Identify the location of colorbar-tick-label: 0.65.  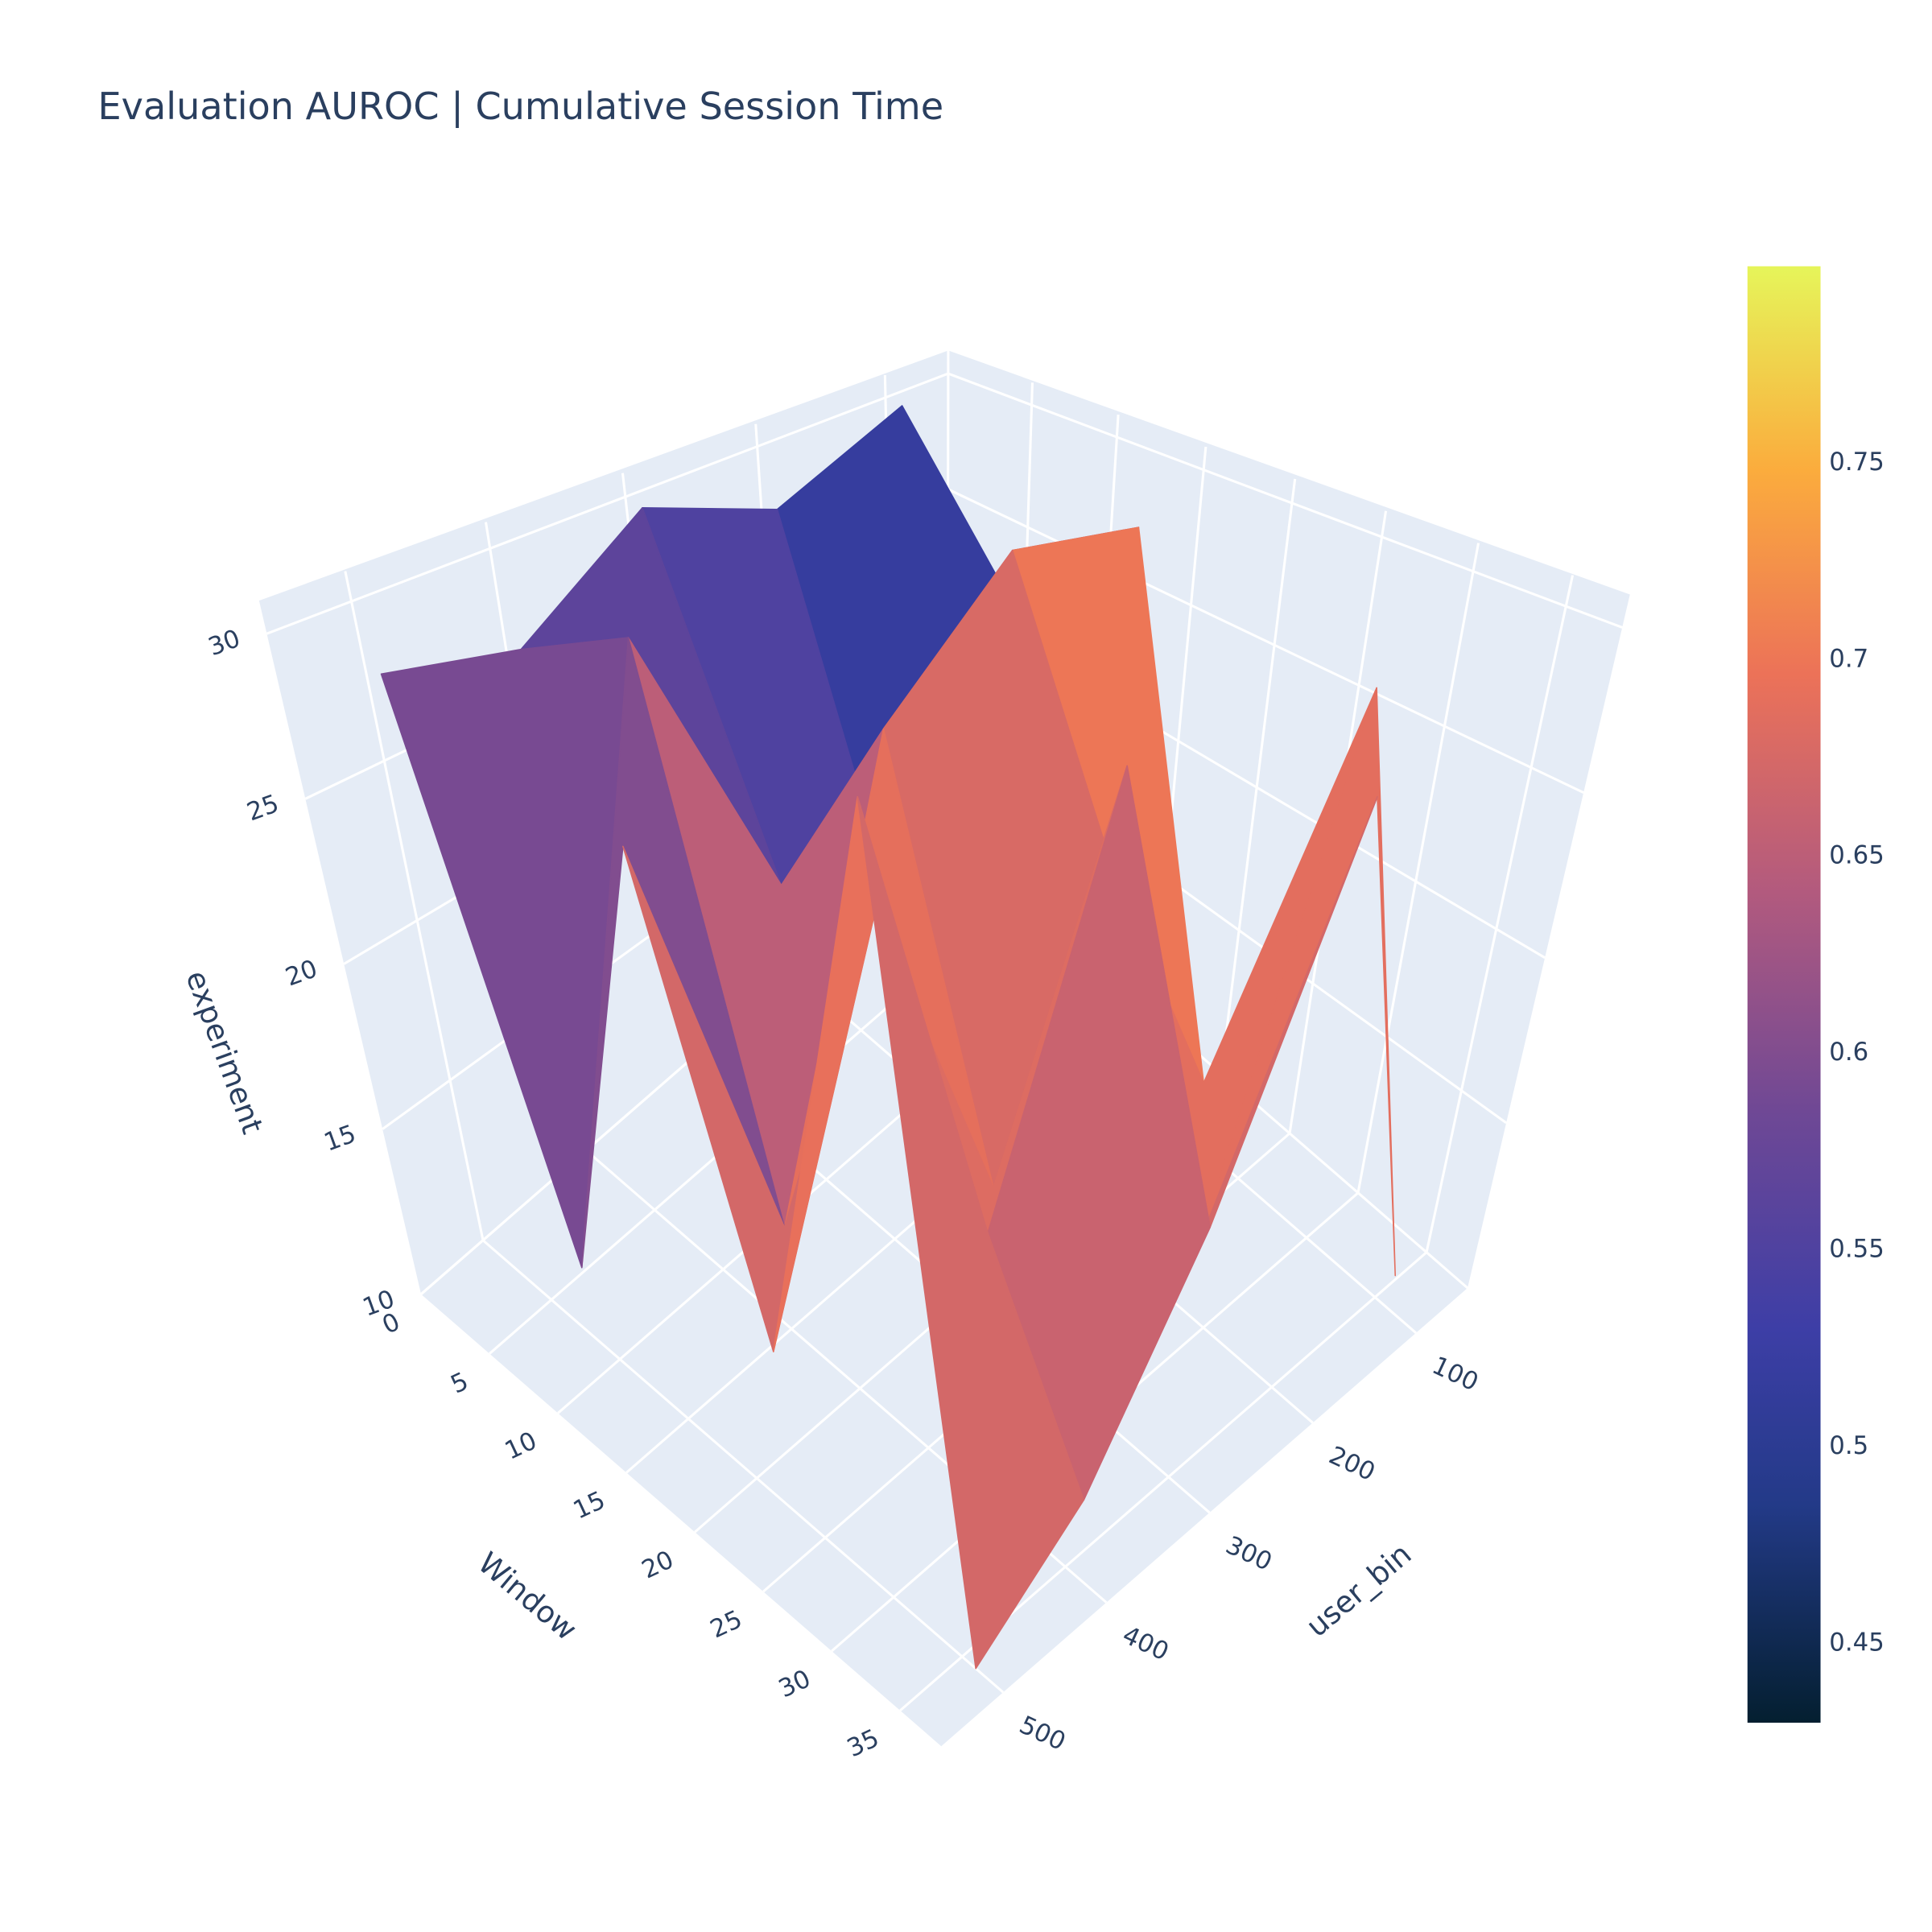
(1856, 855).